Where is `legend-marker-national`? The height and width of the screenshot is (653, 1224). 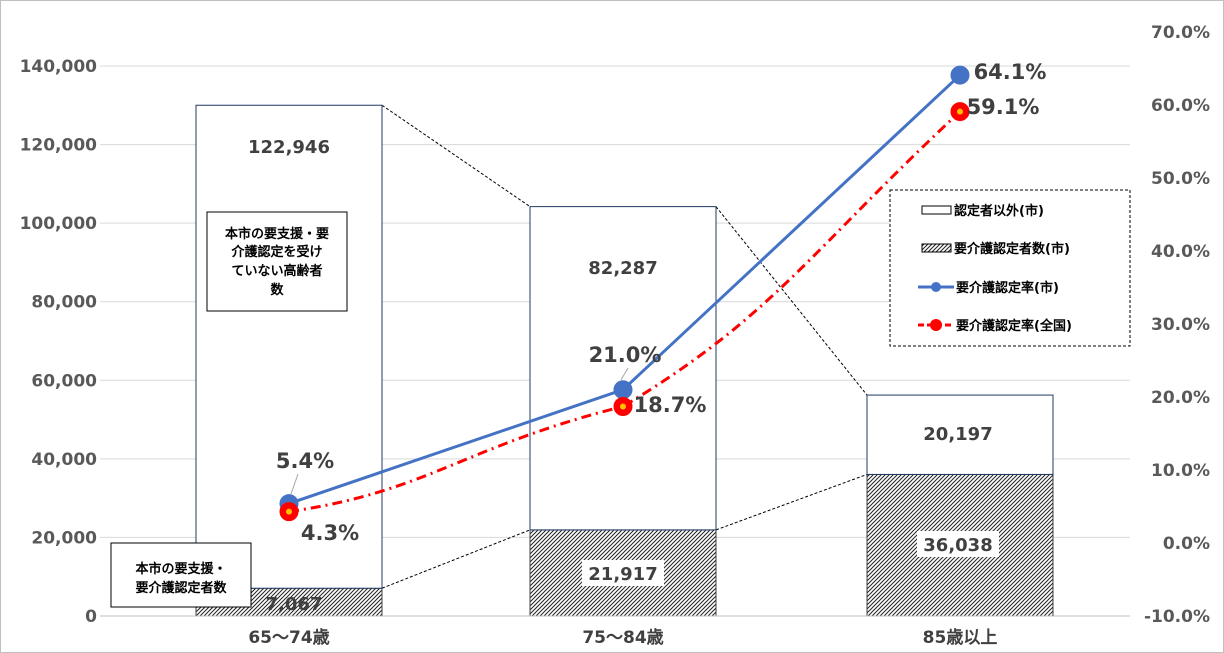 legend-marker-national is located at coordinates (936, 325).